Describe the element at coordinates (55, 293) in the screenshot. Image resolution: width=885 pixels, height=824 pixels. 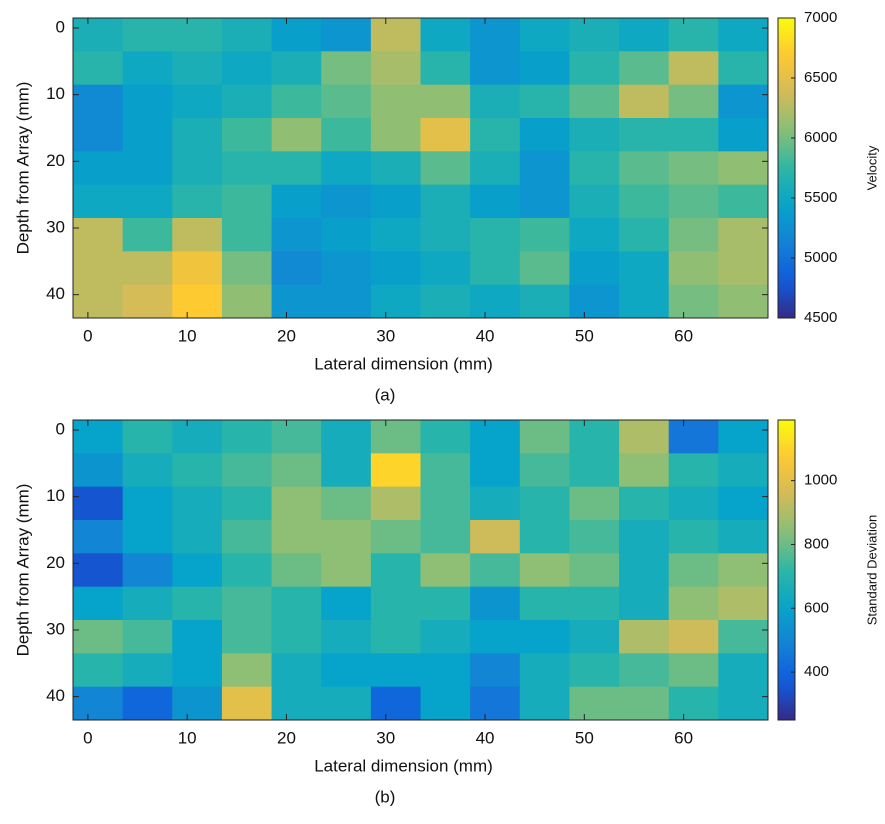
I see `y-tick-label: 40` at that location.